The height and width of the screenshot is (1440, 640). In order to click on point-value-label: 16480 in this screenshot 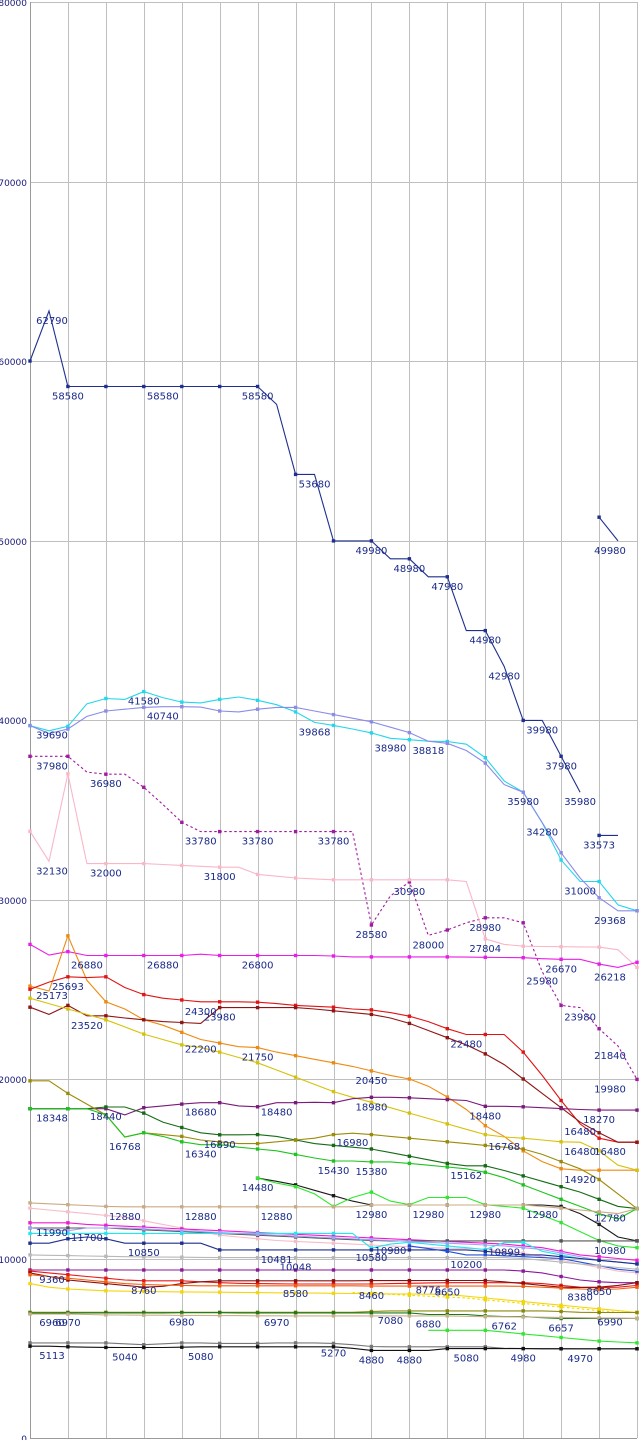, I will do `click(610, 1152)`.